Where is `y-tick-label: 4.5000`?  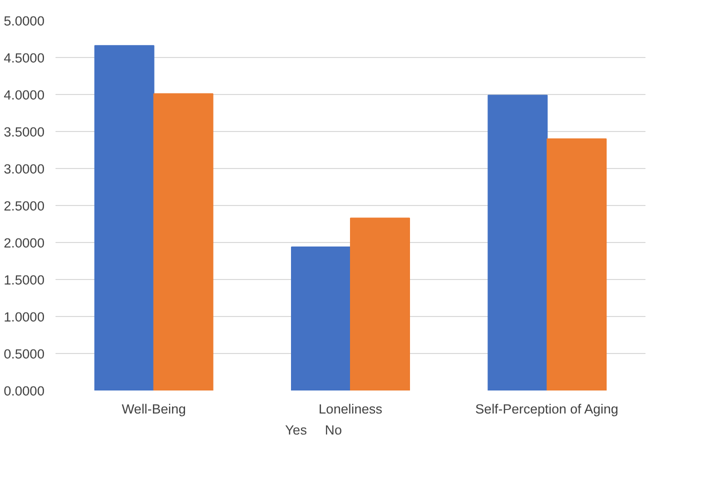
y-tick-label: 4.5000 is located at coordinates (24, 58).